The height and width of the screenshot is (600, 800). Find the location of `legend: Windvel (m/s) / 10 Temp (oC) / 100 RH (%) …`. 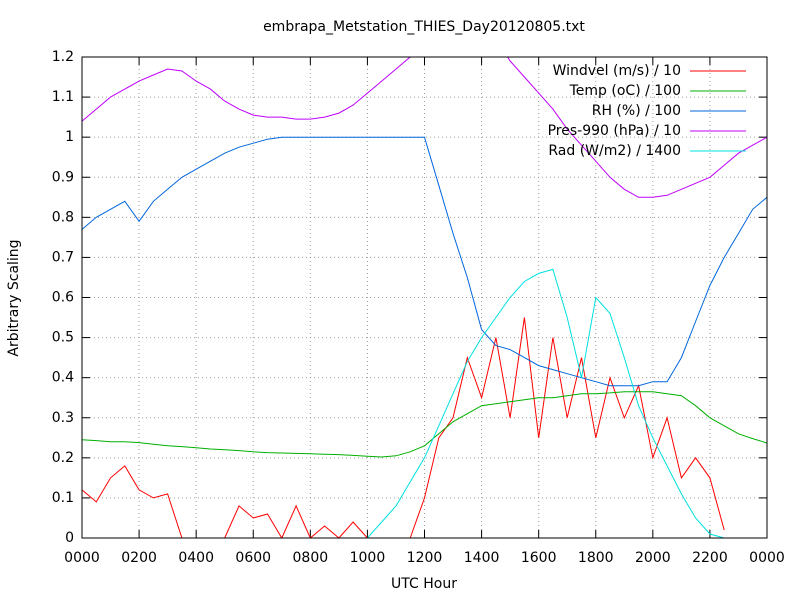

legend: Windvel (m/s) / 10 Temp (oC) / 100 RH (%) … is located at coordinates (647, 111).